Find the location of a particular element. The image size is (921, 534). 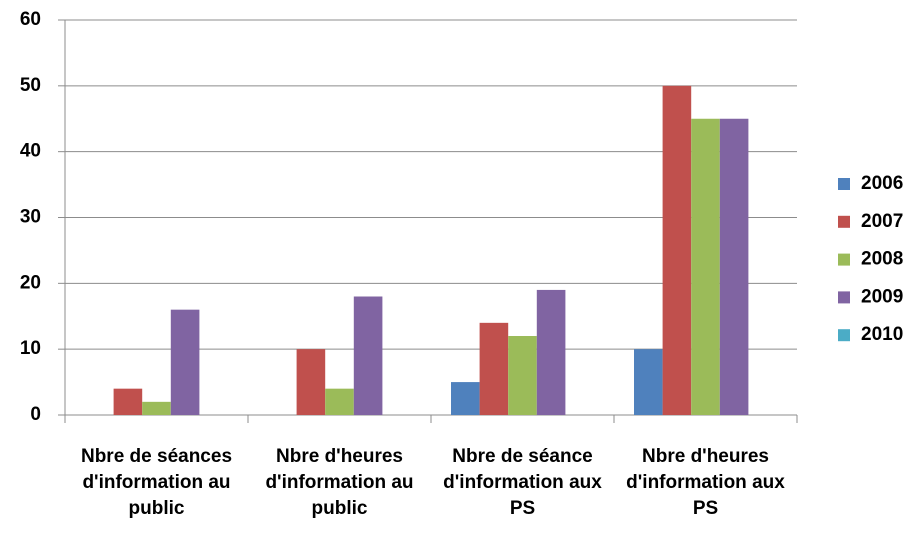

y-tick-label: 10 is located at coordinates (30, 348).